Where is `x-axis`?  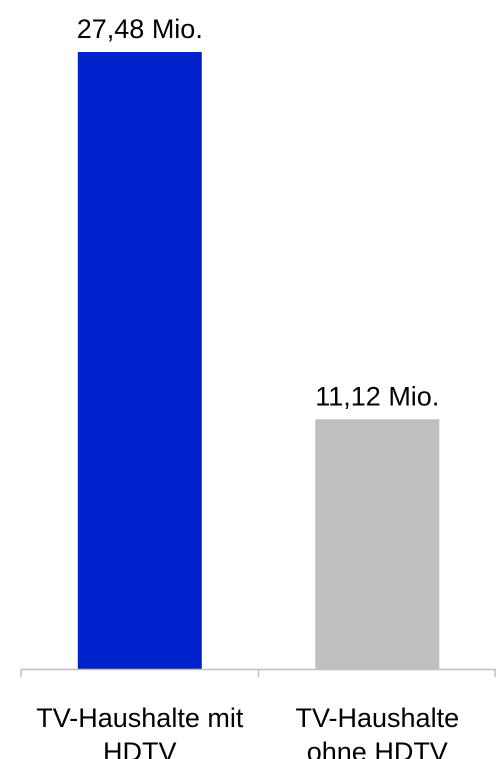 x-axis is located at coordinates (258, 672).